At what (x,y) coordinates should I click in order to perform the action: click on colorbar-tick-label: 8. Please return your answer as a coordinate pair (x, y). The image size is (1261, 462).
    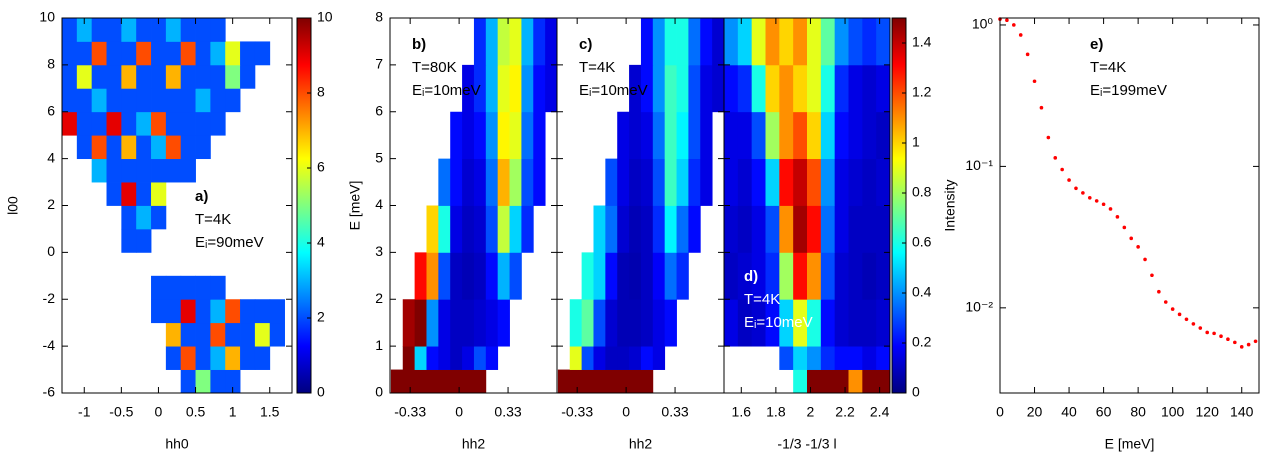
    Looking at the image, I should click on (321, 92).